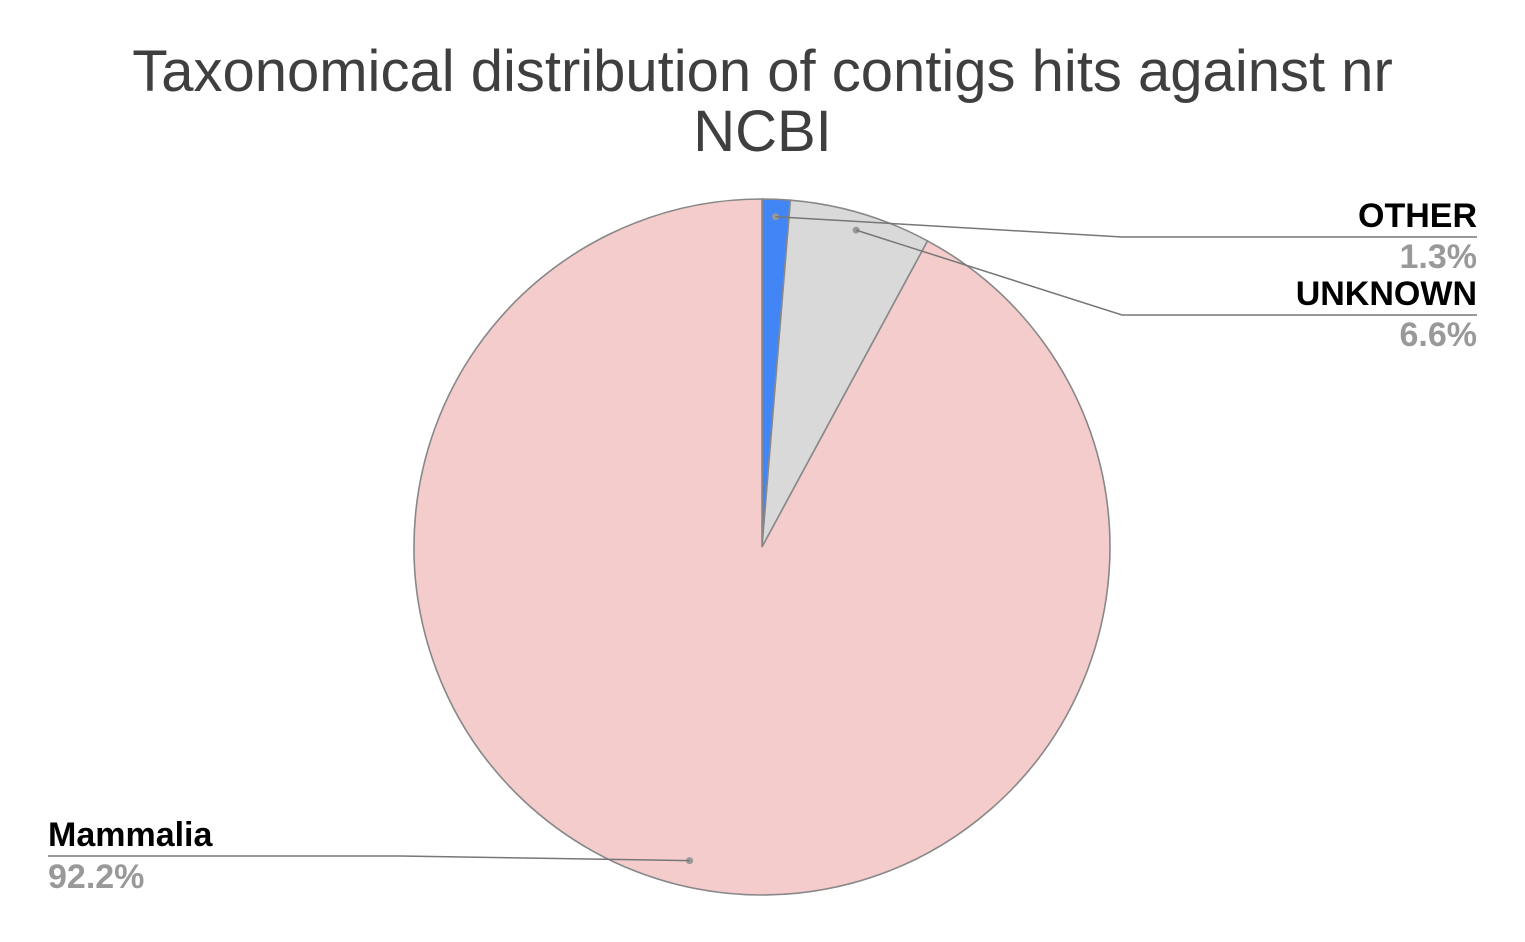  What do you see at coordinates (1439, 335) in the screenshot?
I see `slice-value-unknown: 6.6%` at bounding box center [1439, 335].